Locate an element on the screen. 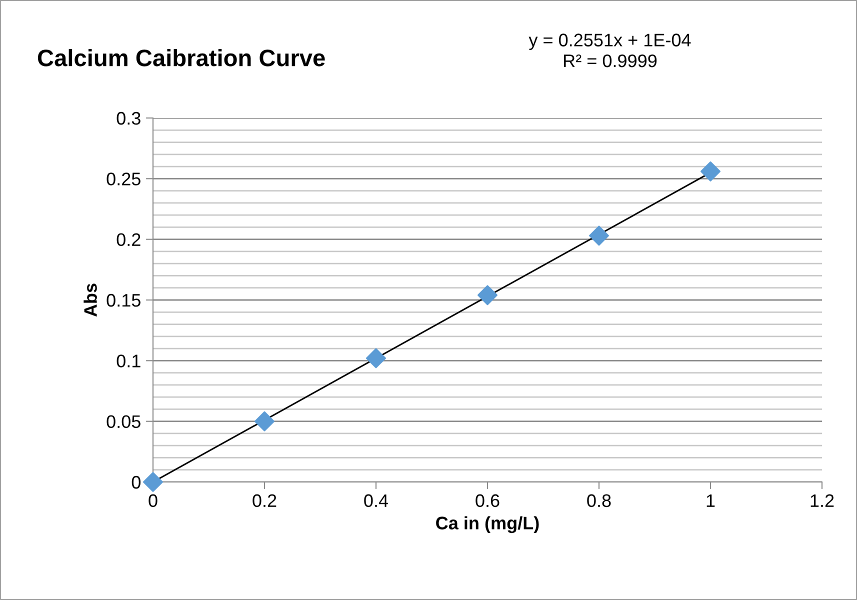 The height and width of the screenshot is (600, 857). x-tick-label: 1.2 is located at coordinates (822, 500).